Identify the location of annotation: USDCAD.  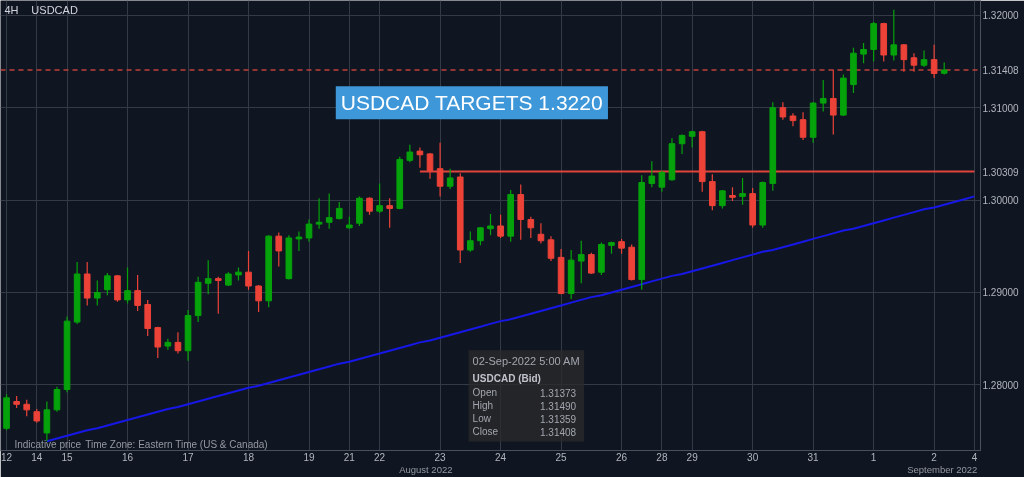
(54, 9).